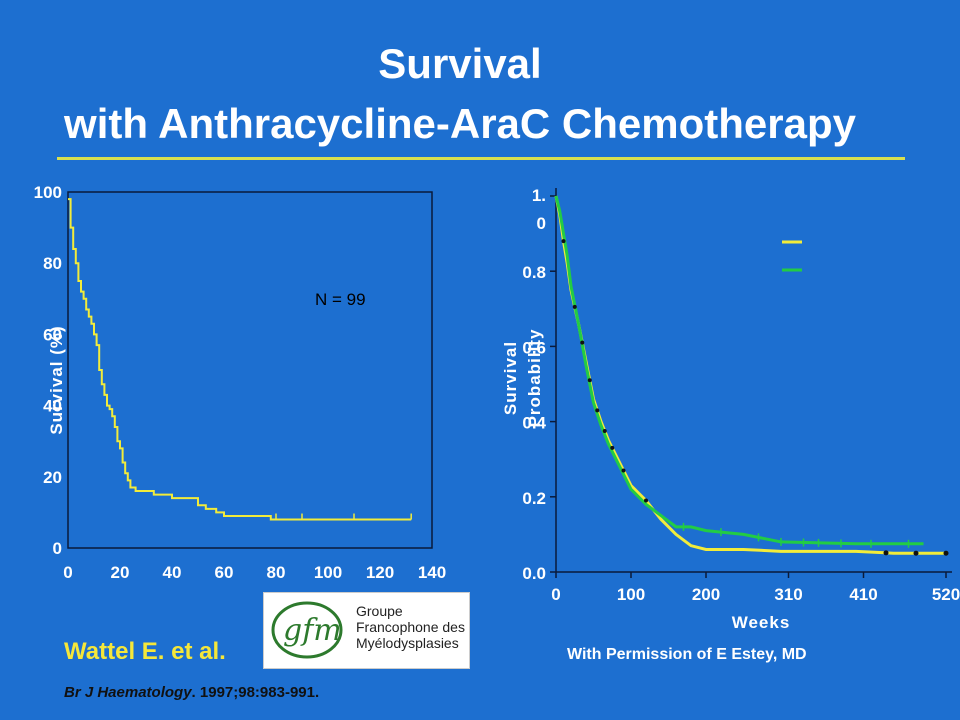 The height and width of the screenshot is (720, 960). What do you see at coordinates (312, 630) in the screenshot?
I see `gfm-logo-letters: gfm` at bounding box center [312, 630].